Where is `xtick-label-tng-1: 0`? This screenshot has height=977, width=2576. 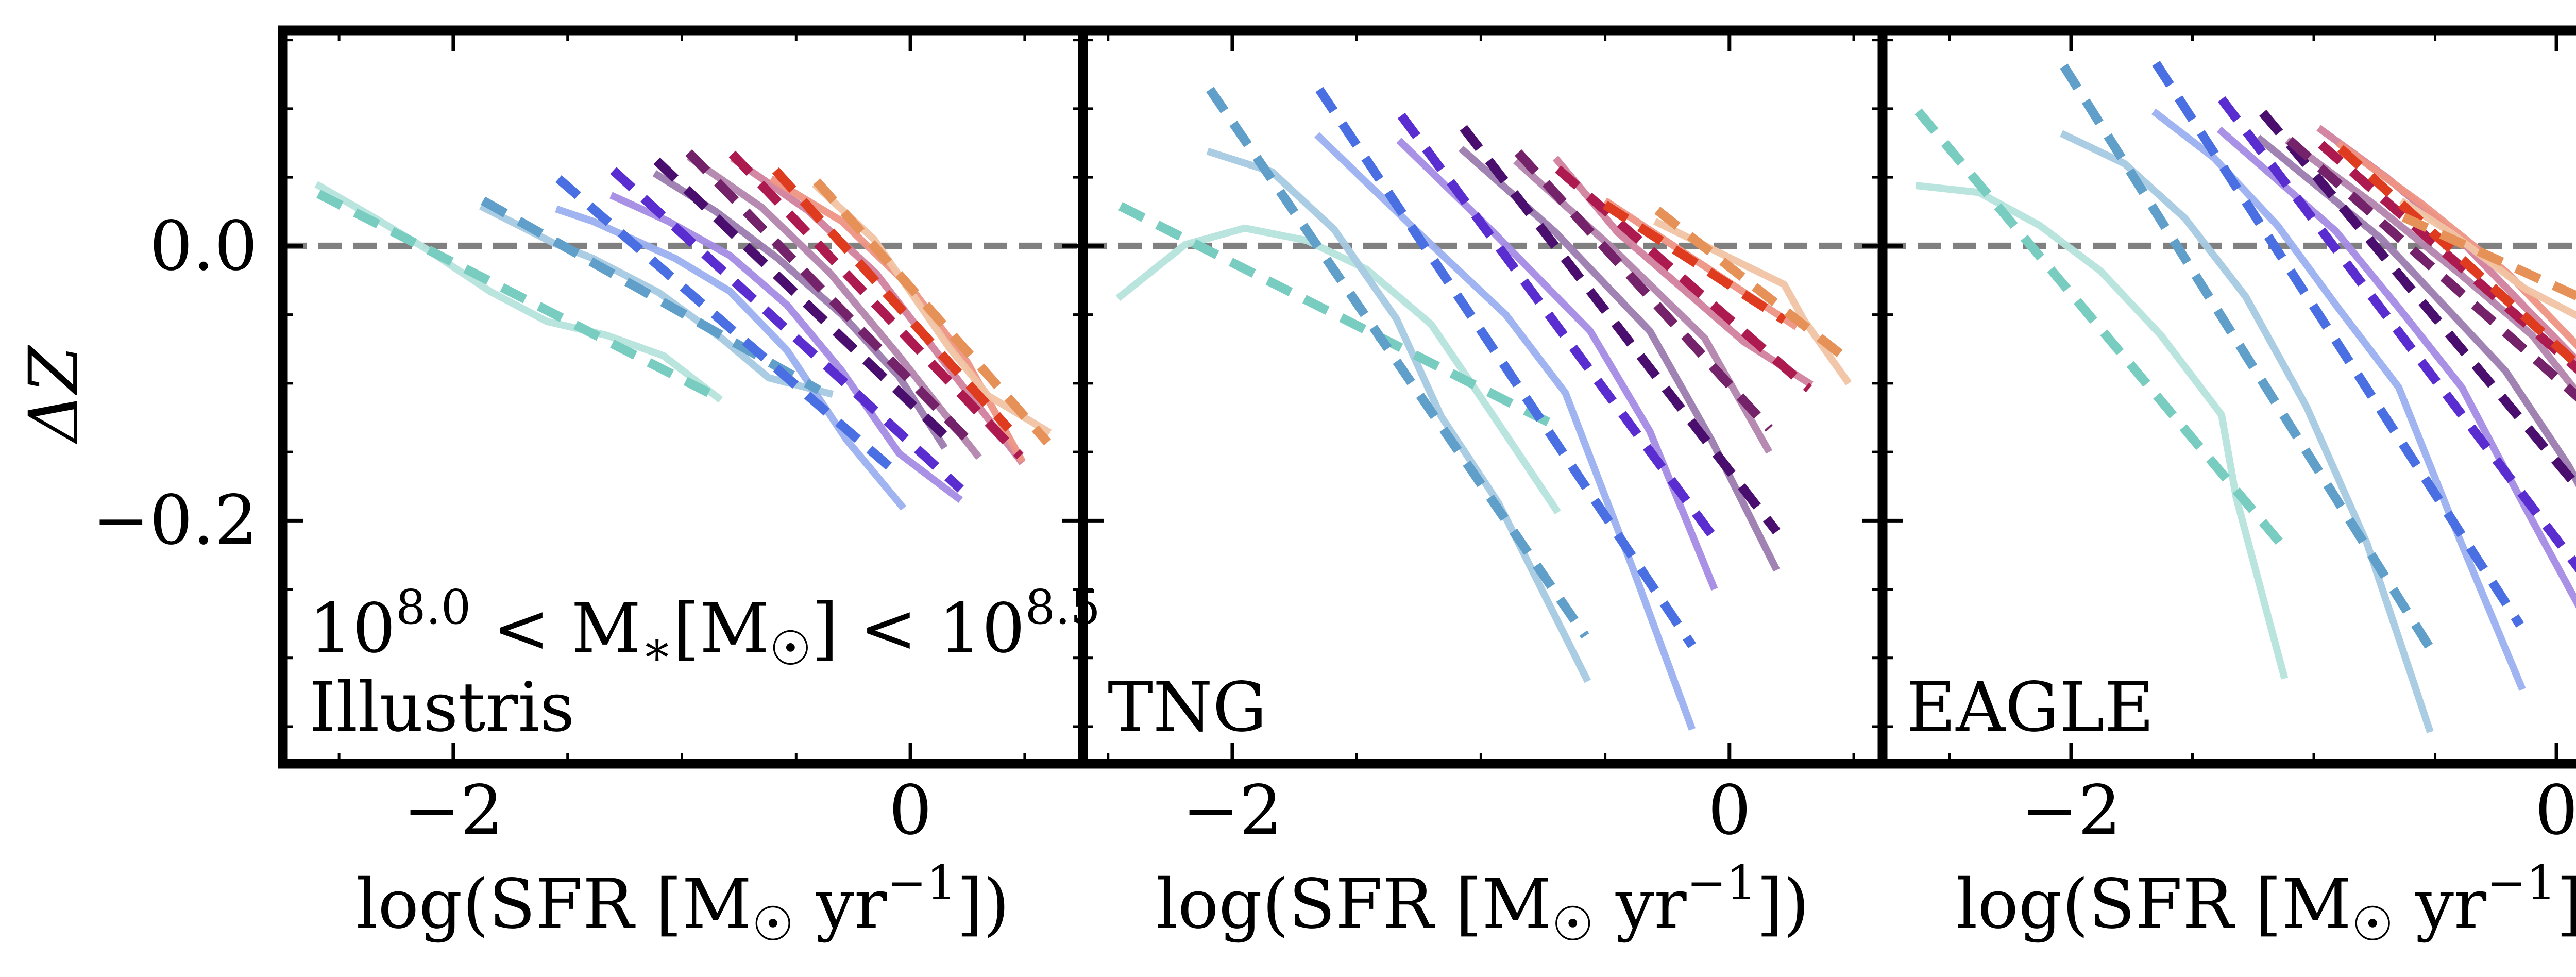
xtick-label-tng-1: 0 is located at coordinates (1729, 810).